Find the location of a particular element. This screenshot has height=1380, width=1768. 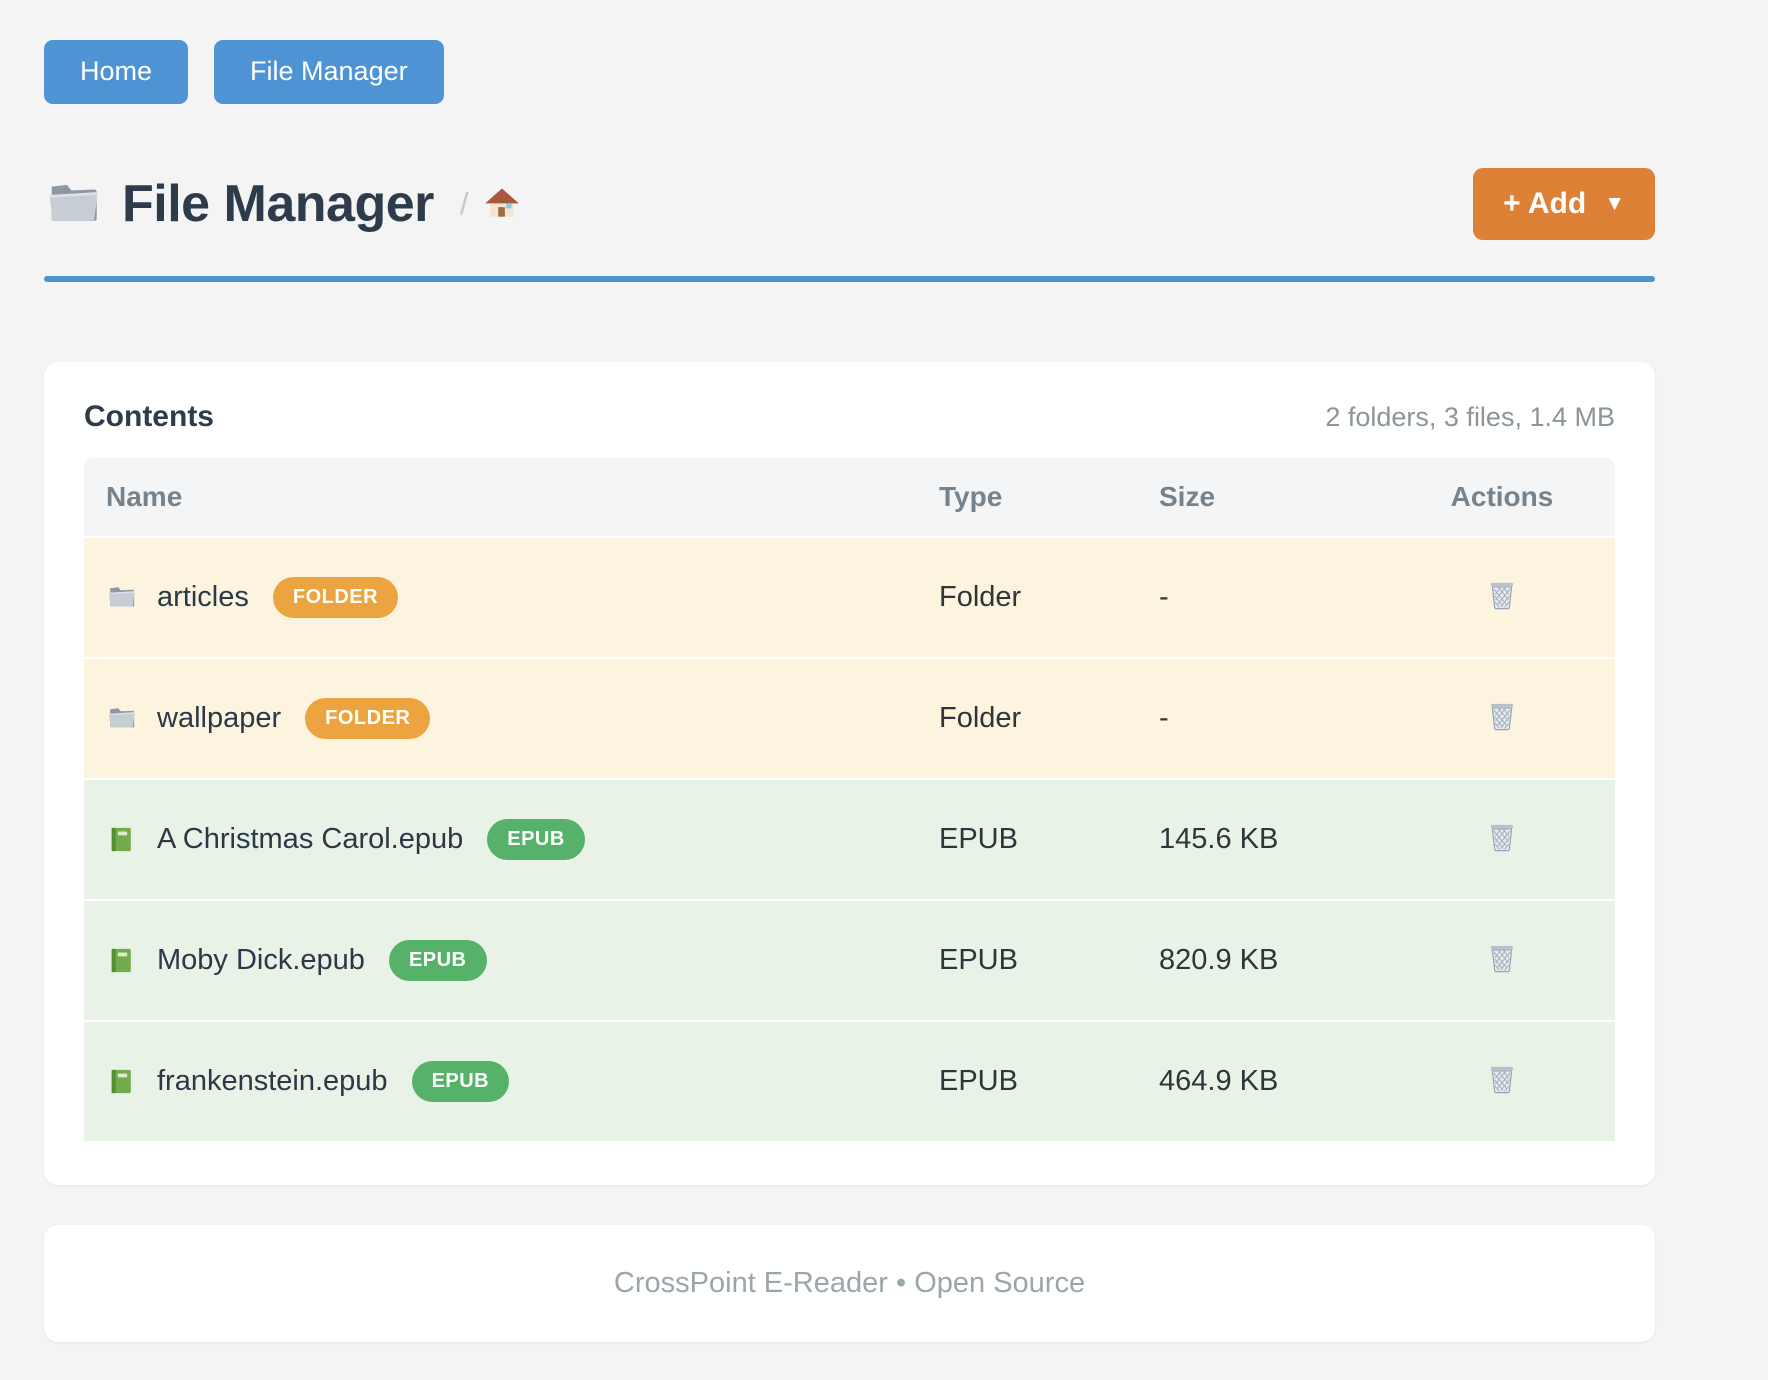

table-row: frankenstein.epub EPUB EPUB 464.9 KB is located at coordinates (849, 1081).